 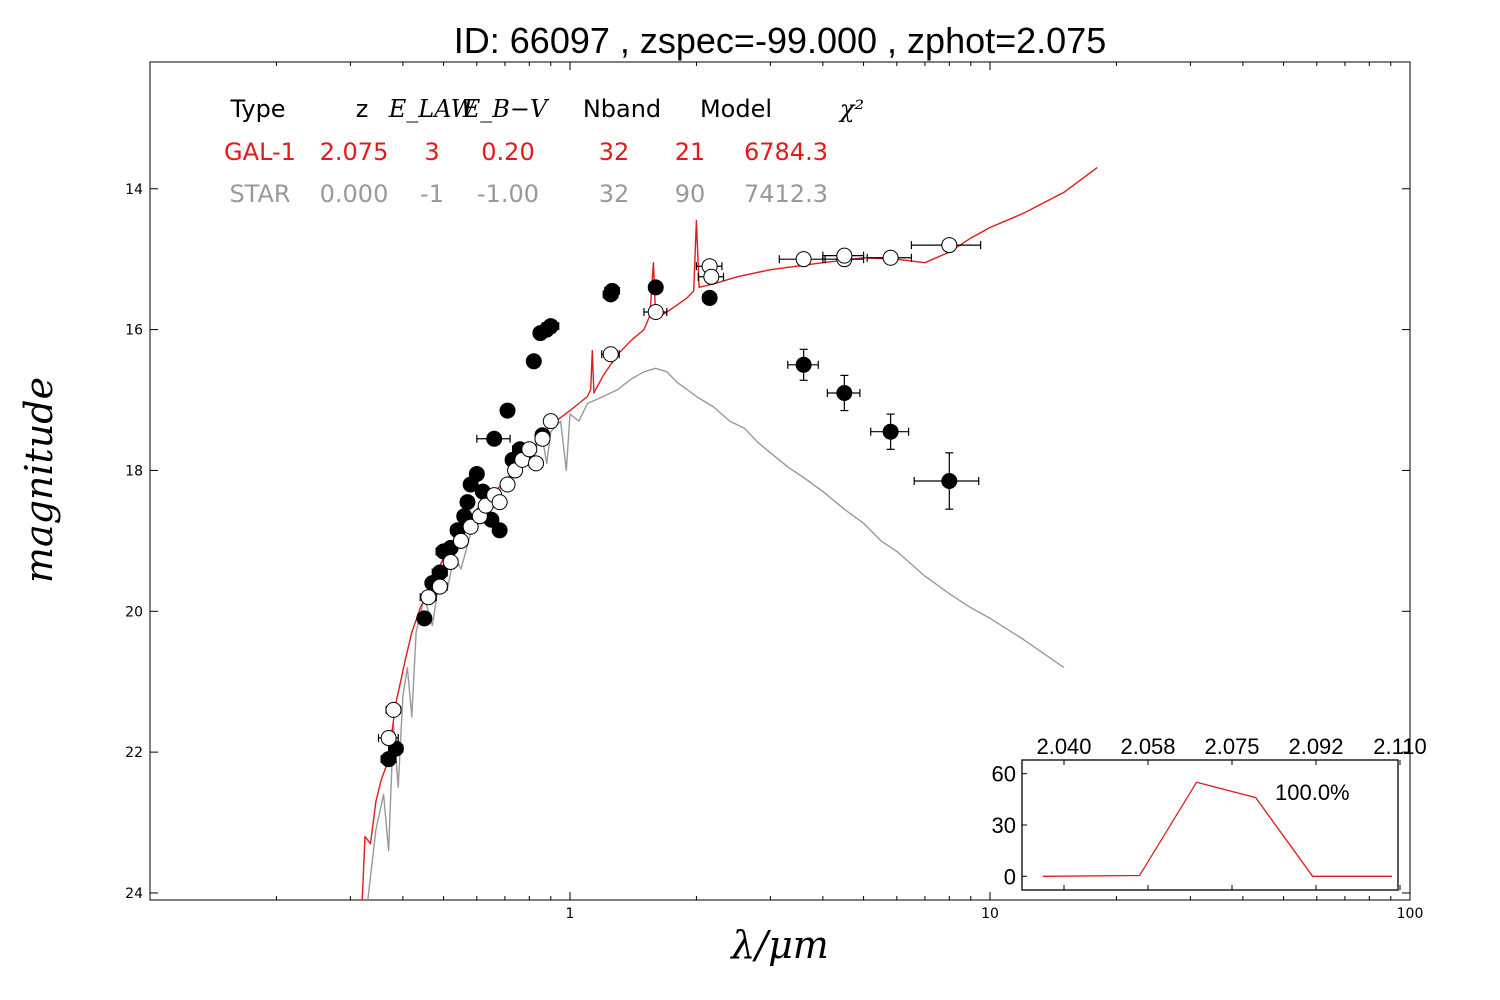 I want to click on table-header: Type, so click(x=257, y=109).